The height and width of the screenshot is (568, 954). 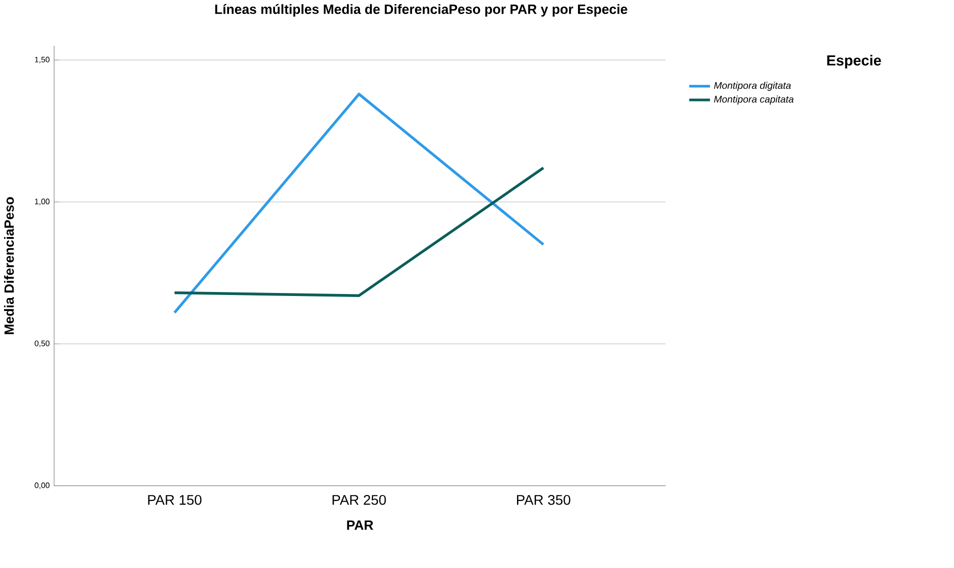 What do you see at coordinates (752, 86) in the screenshot?
I see `legend-label: Montipora digitata` at bounding box center [752, 86].